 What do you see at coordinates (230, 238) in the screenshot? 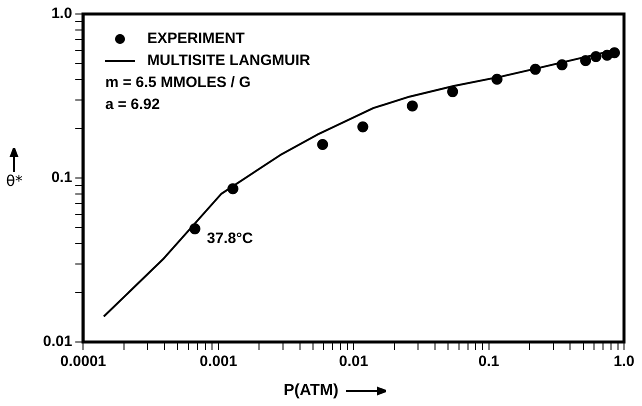
I see `annotation: 37.8°C` at bounding box center [230, 238].